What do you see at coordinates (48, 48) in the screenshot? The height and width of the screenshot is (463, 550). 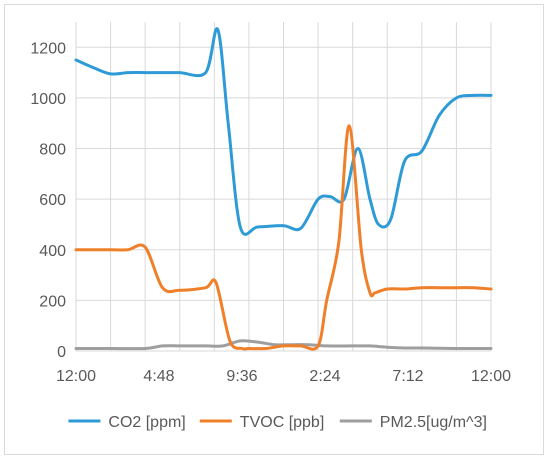 I see `y-tick-label: 1200` at bounding box center [48, 48].